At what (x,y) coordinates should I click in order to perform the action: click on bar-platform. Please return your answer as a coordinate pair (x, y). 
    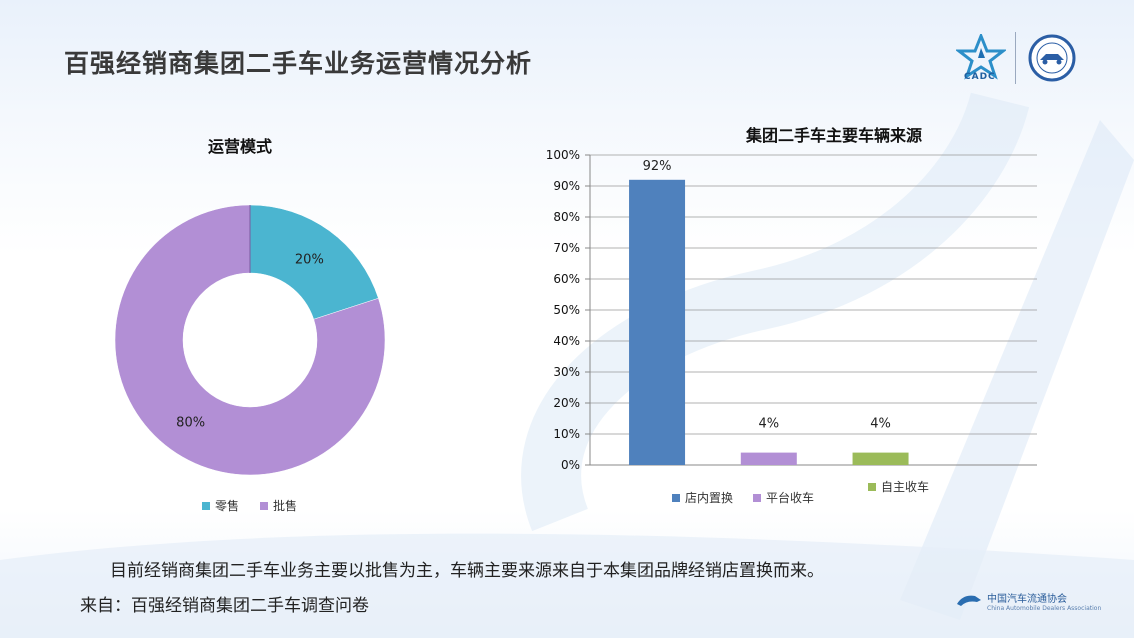
    Looking at the image, I should click on (768, 458).